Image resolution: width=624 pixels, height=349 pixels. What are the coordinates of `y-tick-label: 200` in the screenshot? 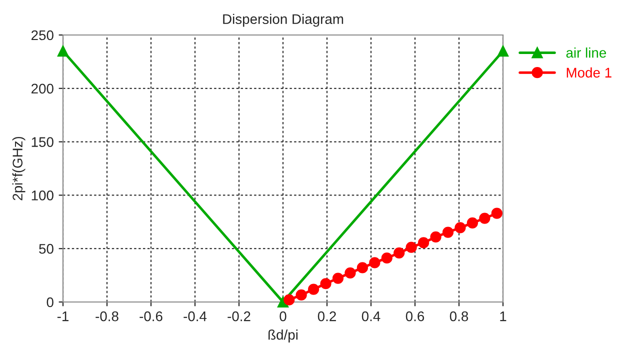 It's located at (43, 89).